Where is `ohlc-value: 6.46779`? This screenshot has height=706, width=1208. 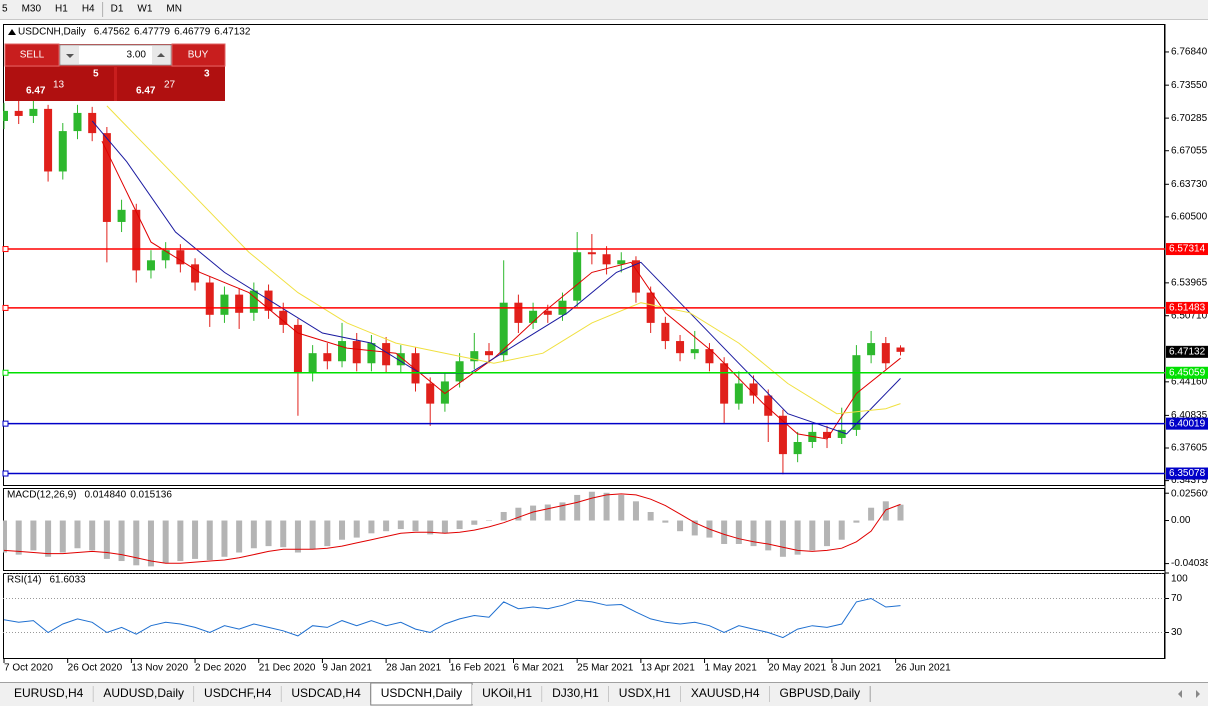 ohlc-value: 6.46779 is located at coordinates (192, 32).